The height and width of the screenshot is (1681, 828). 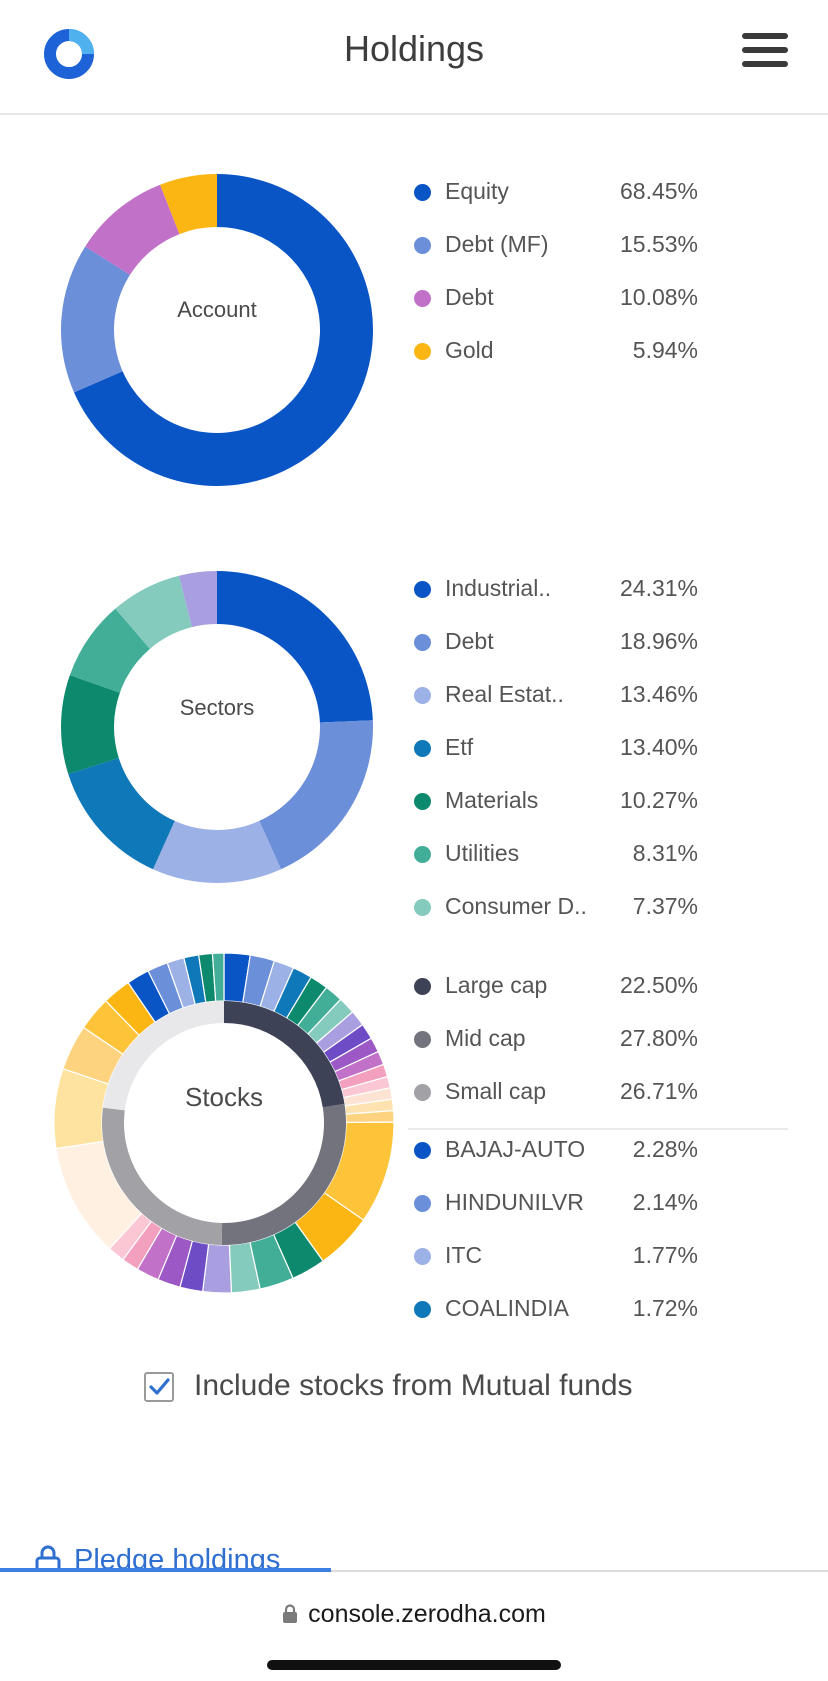 I want to click on market-cap-legend-item: Large cap 22.50%, so click(x=555, y=986).